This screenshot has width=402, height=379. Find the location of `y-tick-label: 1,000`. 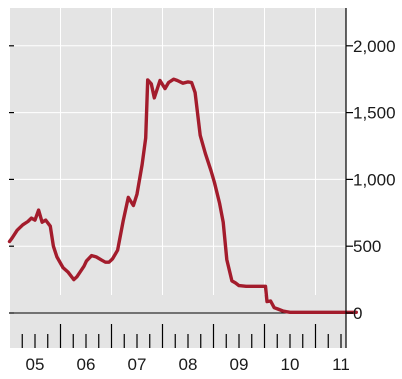

y-tick-label: 1,000 is located at coordinates (374, 179).